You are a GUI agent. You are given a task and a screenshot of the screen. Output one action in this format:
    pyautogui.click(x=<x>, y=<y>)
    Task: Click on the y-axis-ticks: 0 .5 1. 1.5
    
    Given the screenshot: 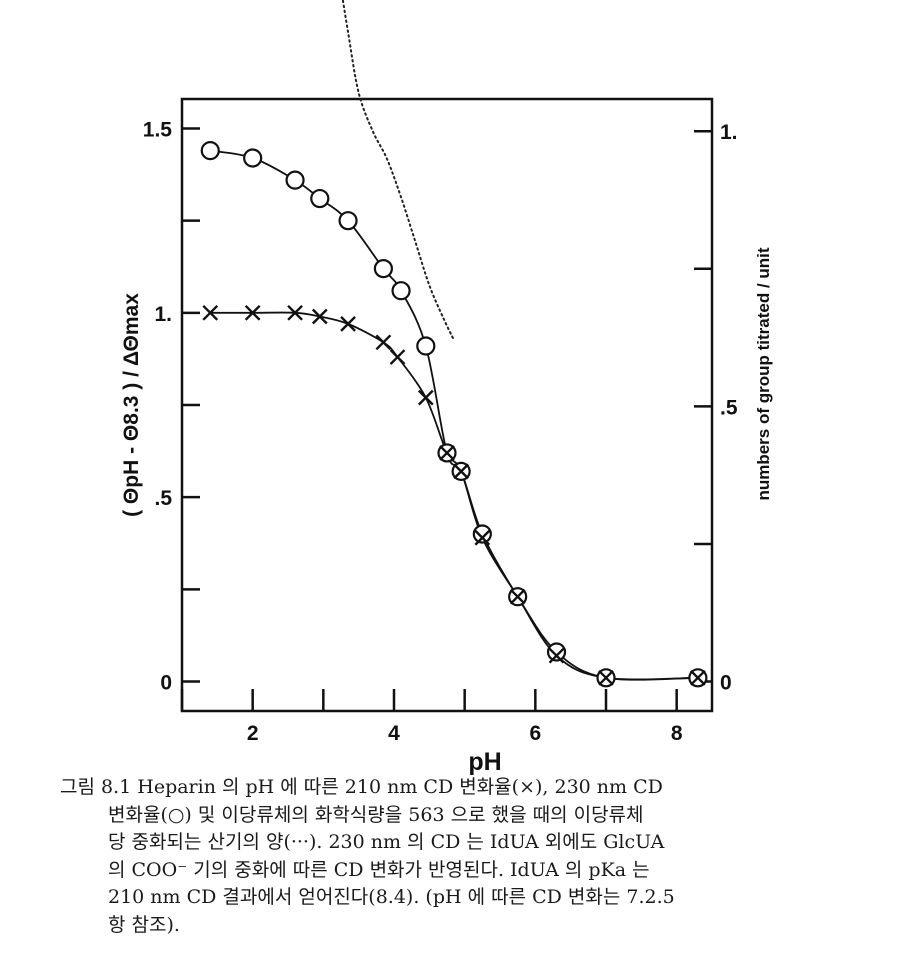 What is the action you would take?
    pyautogui.click(x=171, y=406)
    